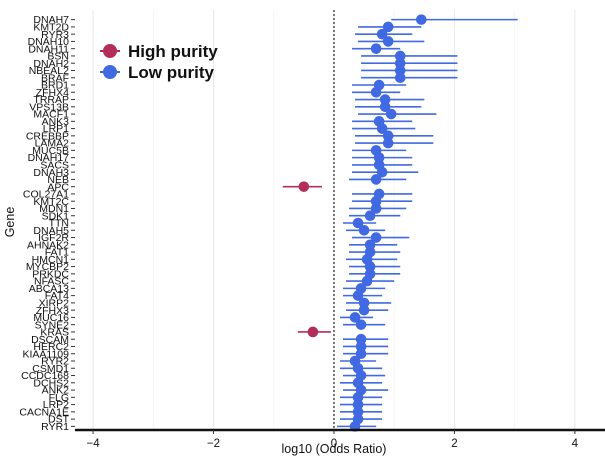 Image resolution: width=605 pixels, height=460 pixels. Describe the element at coordinates (45, 376) in the screenshot. I see `gene-label-ccdc168: CCDC168` at that location.